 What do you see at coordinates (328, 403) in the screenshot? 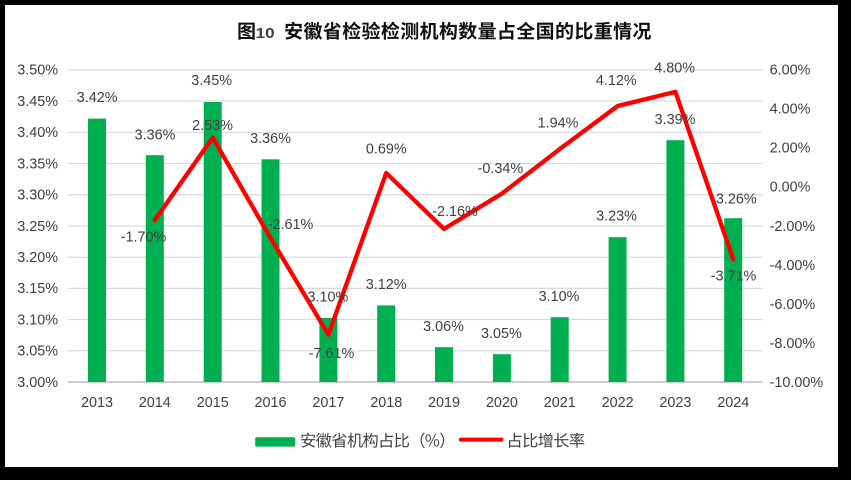
I see `svg-text: 2017` at bounding box center [328, 403].